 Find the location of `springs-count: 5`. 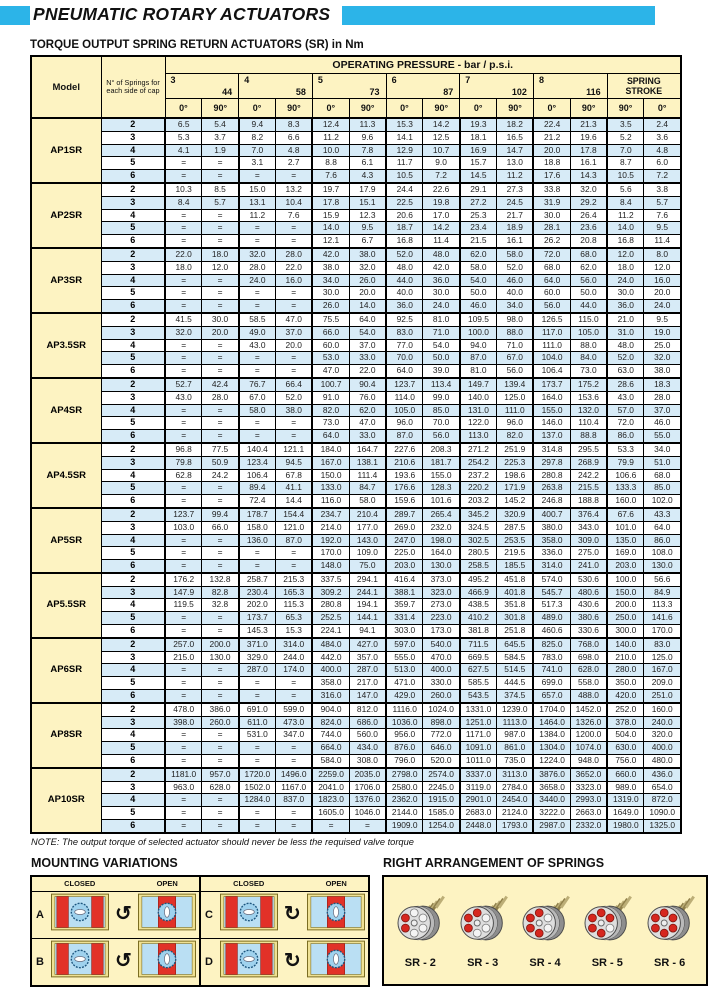

springs-count: 5 is located at coordinates (133, 553).